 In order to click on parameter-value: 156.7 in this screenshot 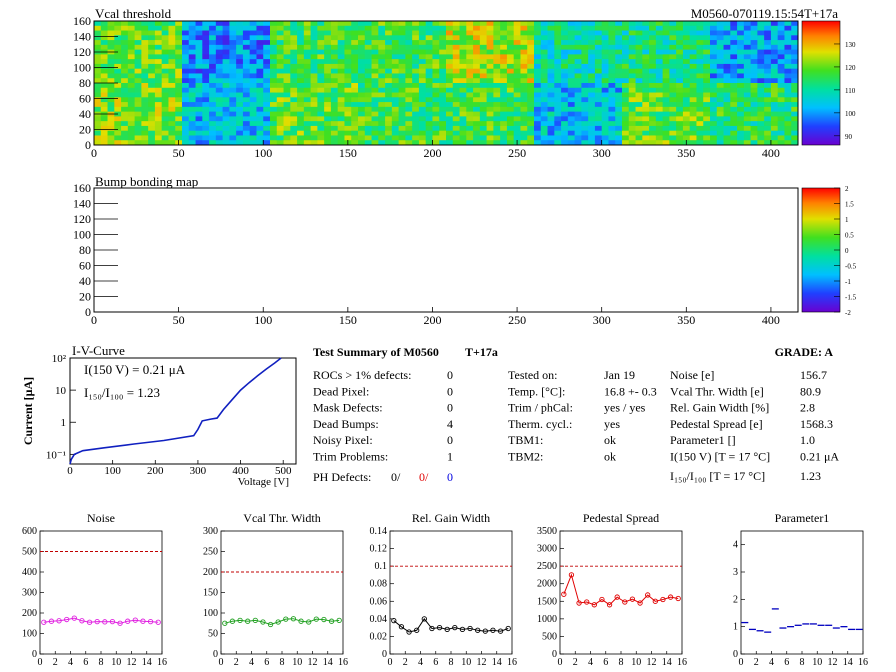, I will do `click(813, 375)`.